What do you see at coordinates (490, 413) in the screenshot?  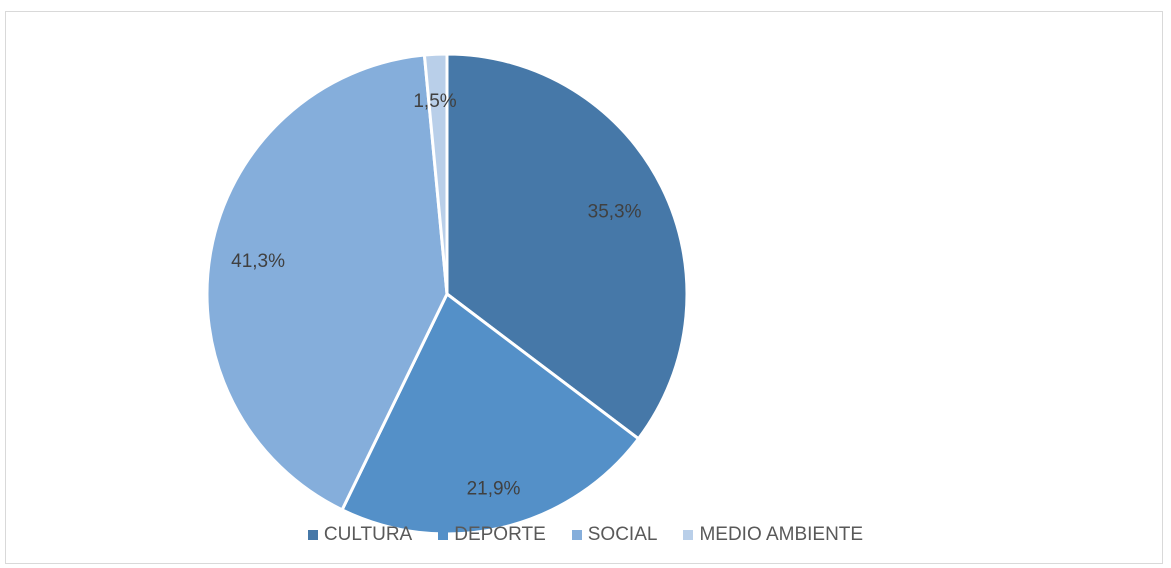 I see `slice-deporte` at bounding box center [490, 413].